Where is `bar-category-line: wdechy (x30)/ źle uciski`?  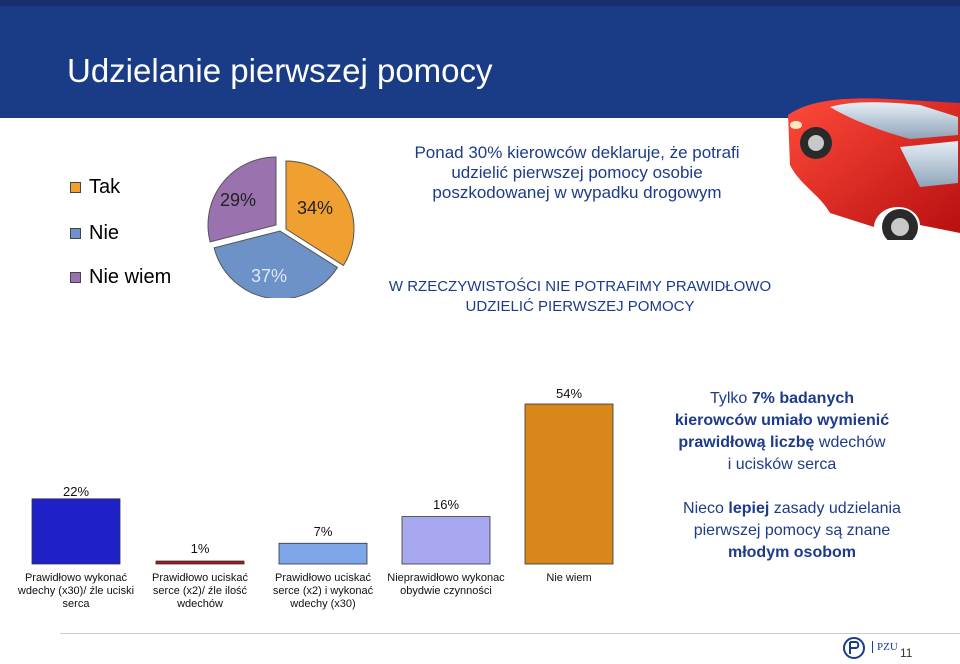 bar-category-line: wdechy (x30)/ źle uciski is located at coordinates (76, 591).